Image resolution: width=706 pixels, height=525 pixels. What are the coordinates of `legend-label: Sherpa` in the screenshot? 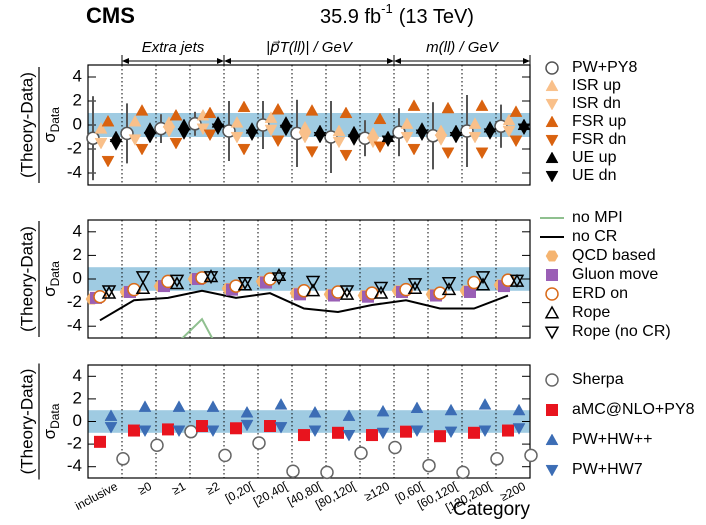 It's located at (598, 379).